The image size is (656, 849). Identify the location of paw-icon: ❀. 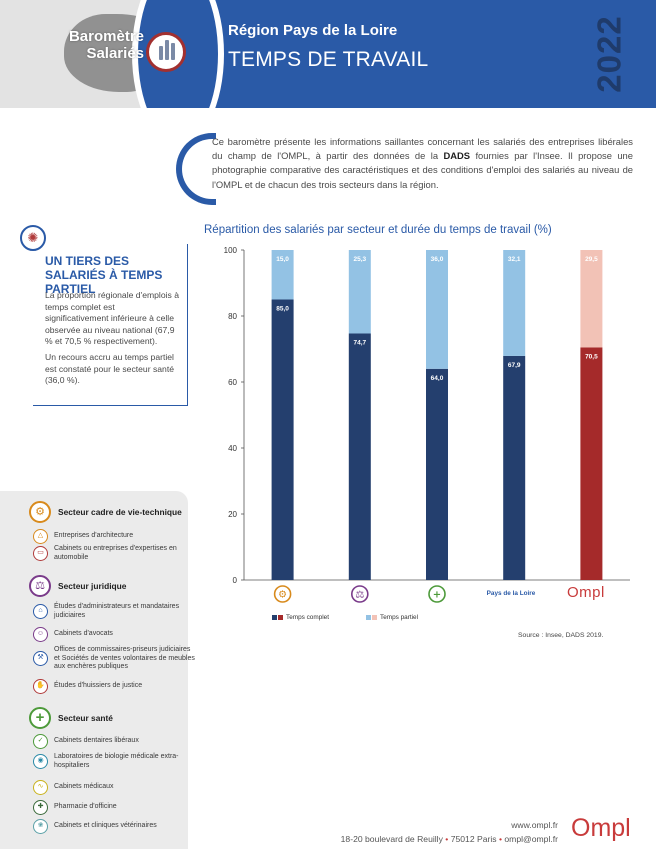
(40, 826).